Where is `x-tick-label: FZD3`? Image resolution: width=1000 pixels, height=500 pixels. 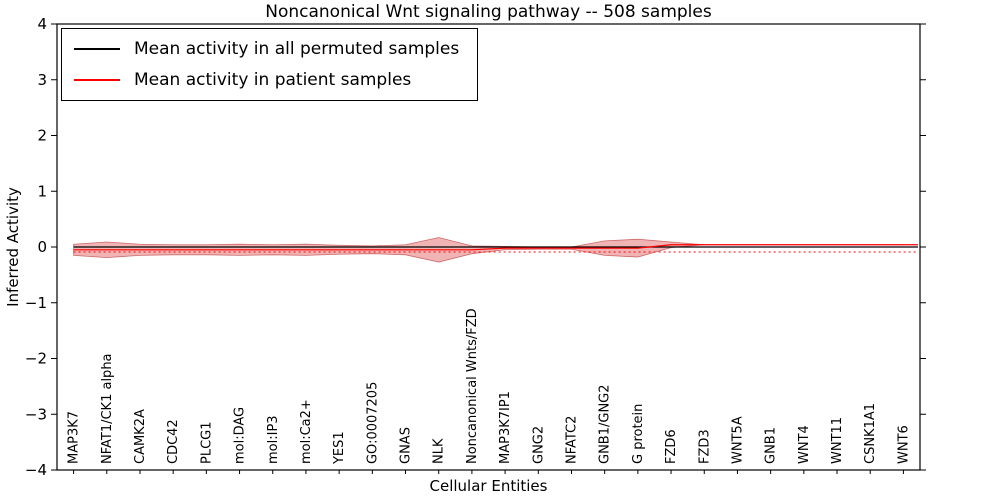
x-tick-label: FZD3 is located at coordinates (704, 446).